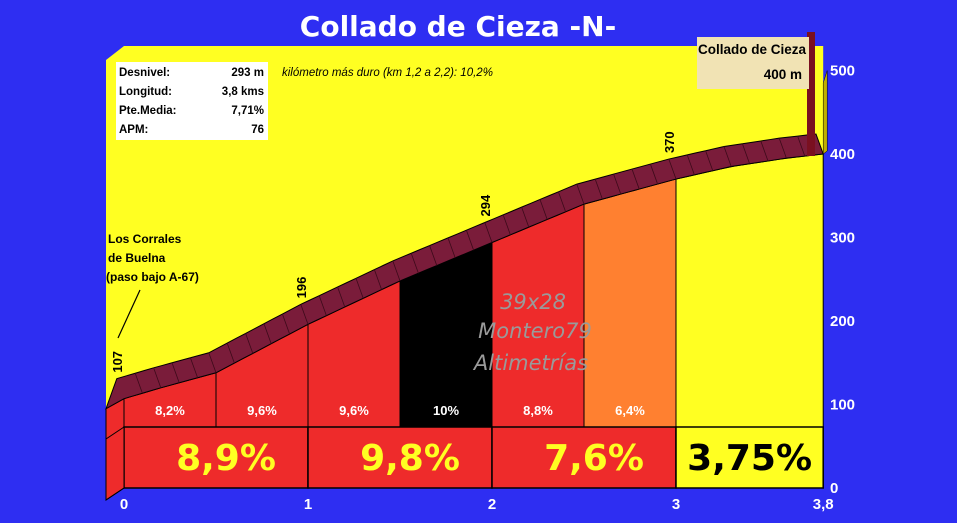 This screenshot has width=957, height=523. What do you see at coordinates (842, 71) in the screenshot?
I see `y-tick-label: 500` at bounding box center [842, 71].